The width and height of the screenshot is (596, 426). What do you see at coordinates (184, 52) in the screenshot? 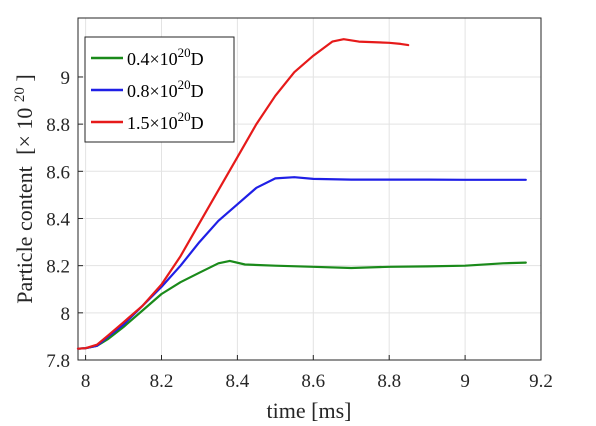
I see `legend-label-0-exp: 20` at bounding box center [184, 52].